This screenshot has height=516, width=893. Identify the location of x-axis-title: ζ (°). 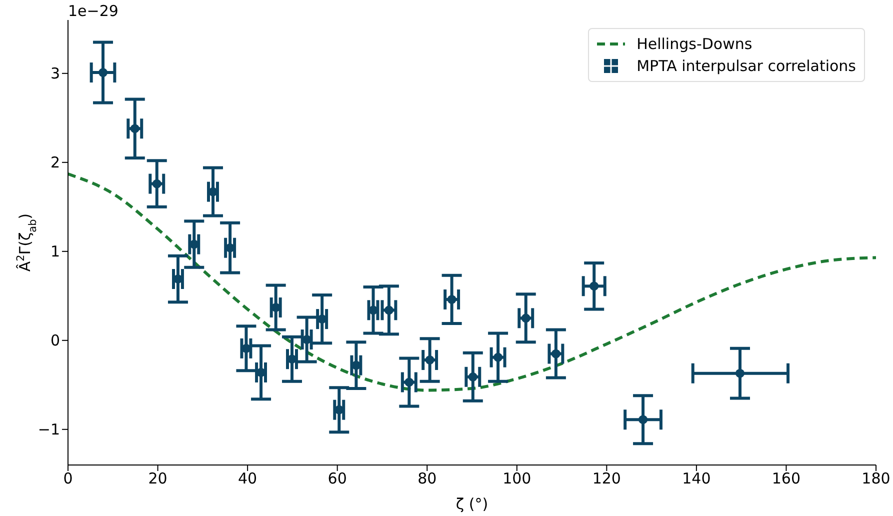
(472, 504).